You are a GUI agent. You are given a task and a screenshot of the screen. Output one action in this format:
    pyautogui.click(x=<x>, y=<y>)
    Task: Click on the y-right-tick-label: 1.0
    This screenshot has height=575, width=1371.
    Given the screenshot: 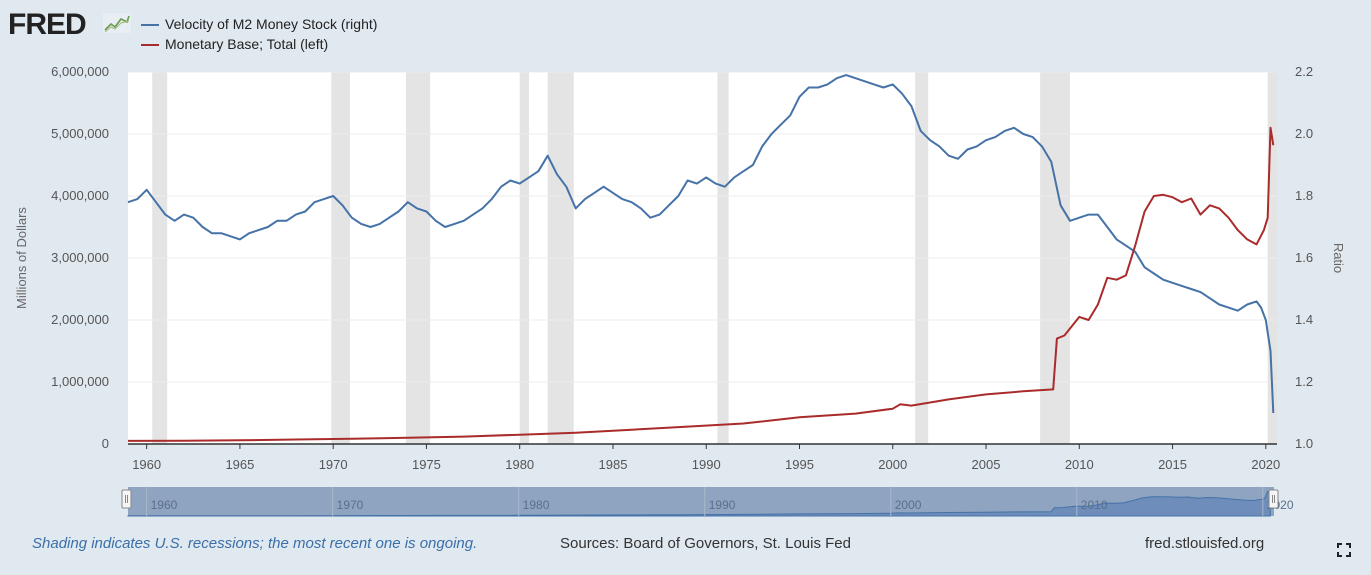 What is the action you would take?
    pyautogui.click(x=1304, y=443)
    